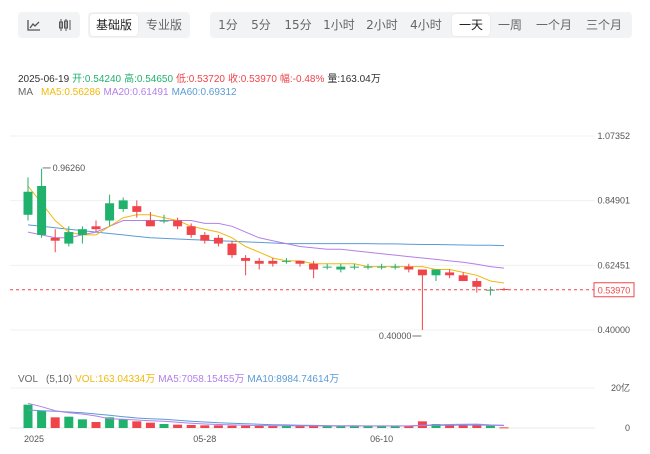 The height and width of the screenshot is (454, 650). What do you see at coordinates (339, 25) in the screenshot?
I see `period-1h: 1小时` at bounding box center [339, 25].